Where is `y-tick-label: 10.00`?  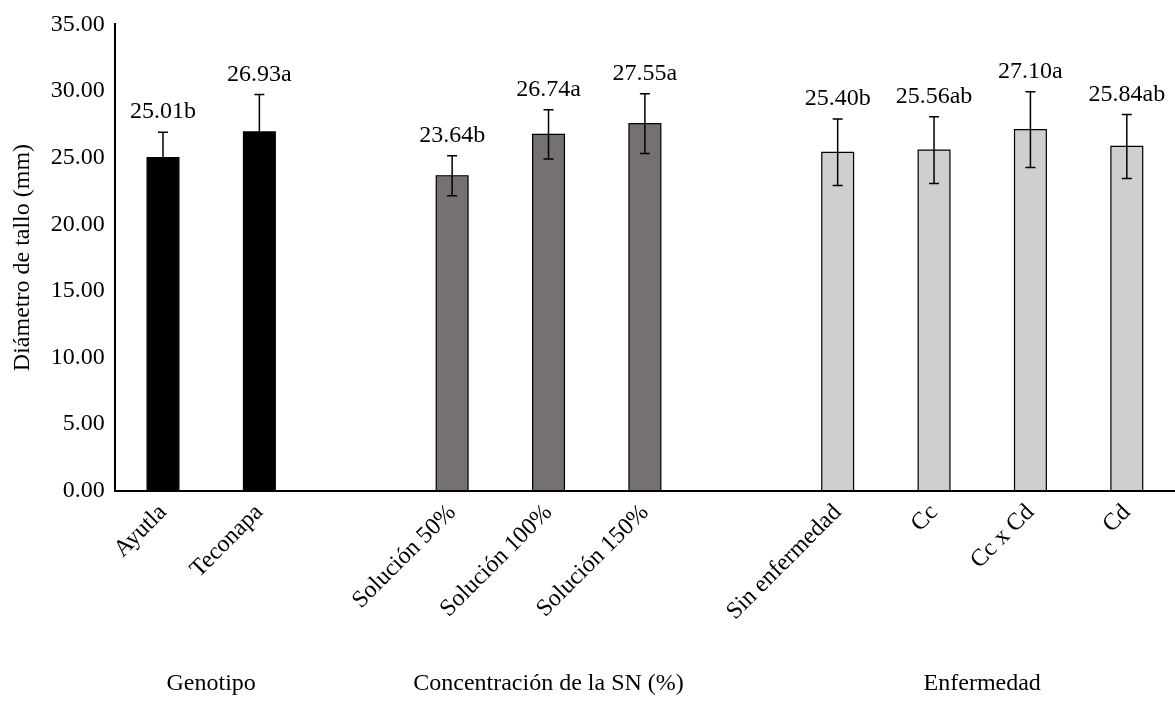 y-tick-label: 10.00 is located at coordinates (77, 355).